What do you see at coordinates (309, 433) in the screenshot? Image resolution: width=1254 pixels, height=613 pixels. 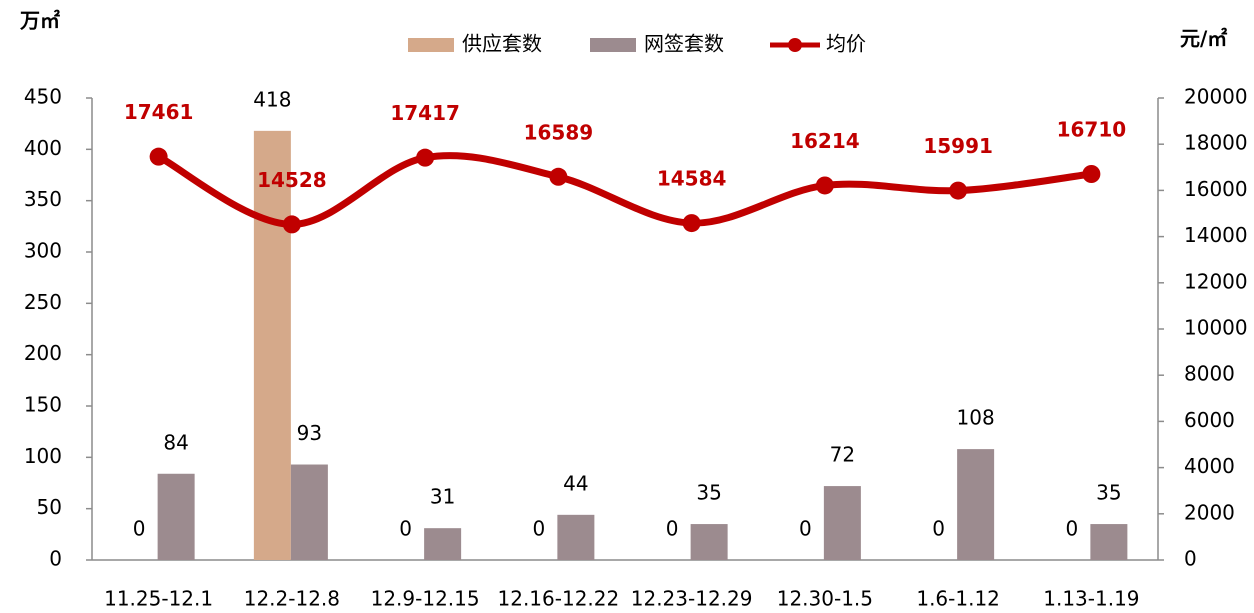 I see `bar-value-label: 93` at bounding box center [309, 433].